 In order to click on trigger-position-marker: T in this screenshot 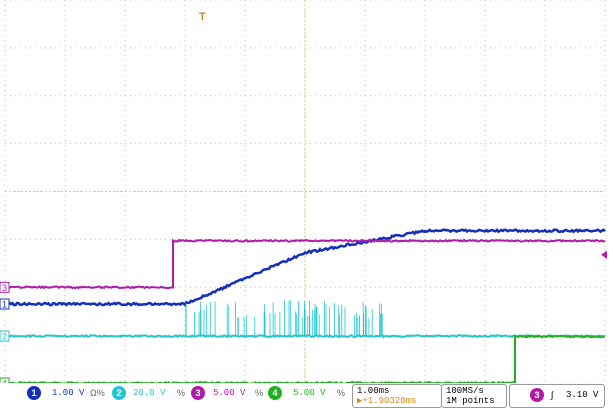, I will do `click(202, 17)`.